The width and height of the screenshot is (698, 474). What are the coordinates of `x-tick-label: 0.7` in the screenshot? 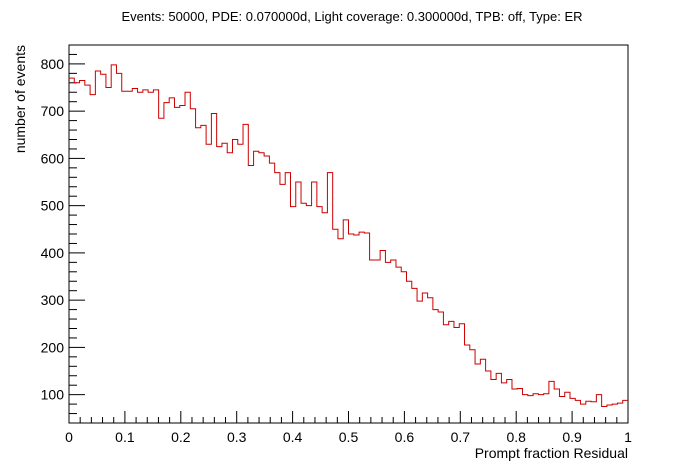 It's located at (461, 437).